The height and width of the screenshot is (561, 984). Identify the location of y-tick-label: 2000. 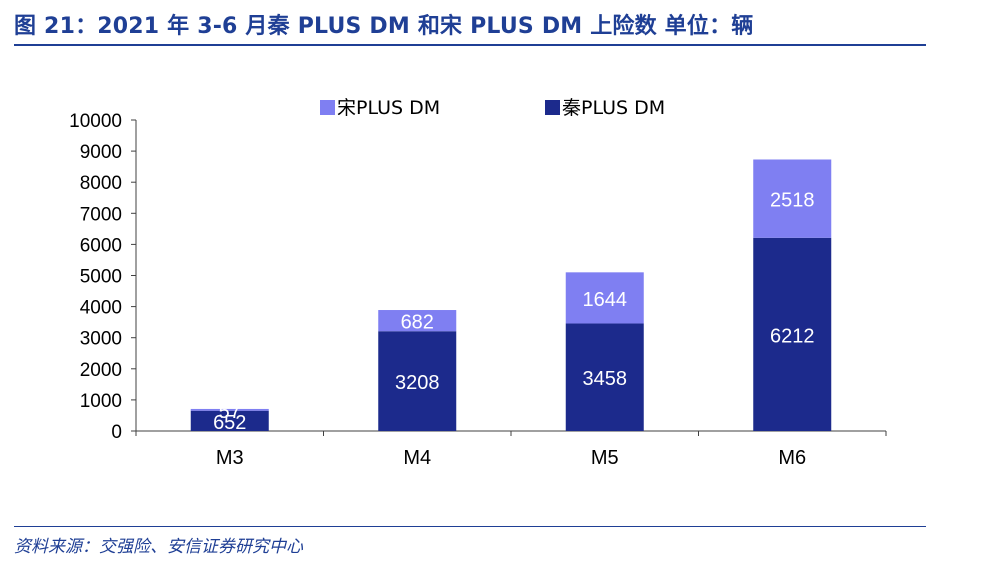
(101, 370).